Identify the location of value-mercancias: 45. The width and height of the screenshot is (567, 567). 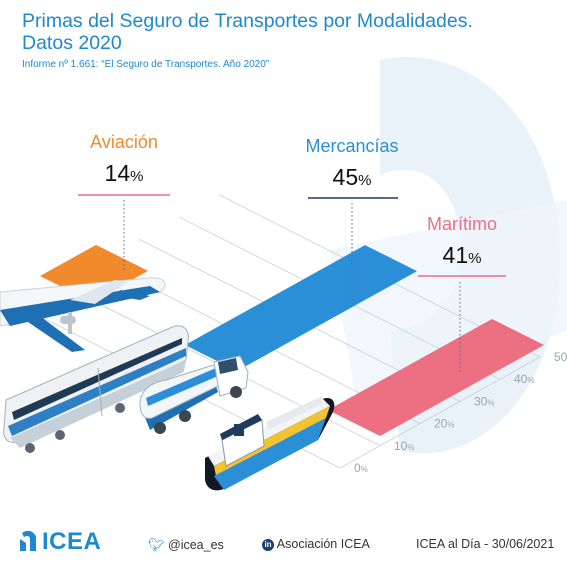
(345, 177).